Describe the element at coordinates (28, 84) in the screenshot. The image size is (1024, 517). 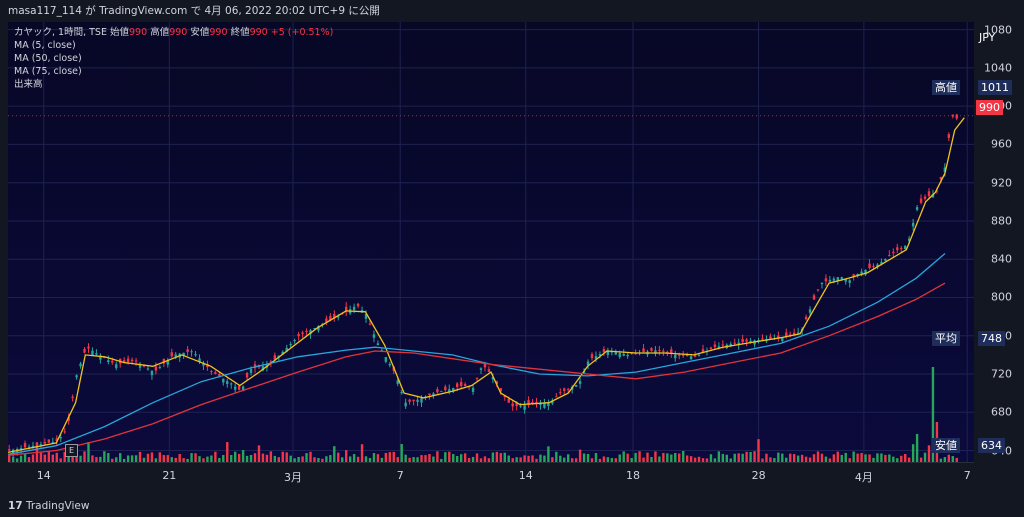
I see `indicator-volume: 出来高` at that location.